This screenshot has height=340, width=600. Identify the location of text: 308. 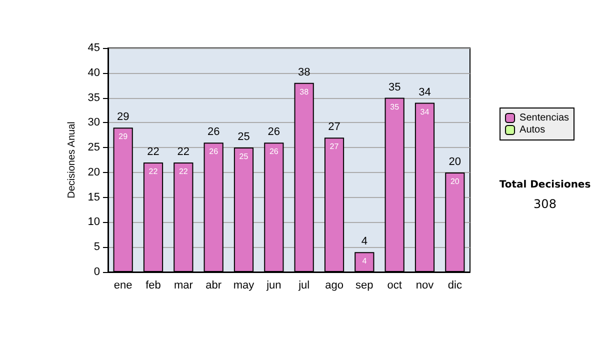
(545, 204).